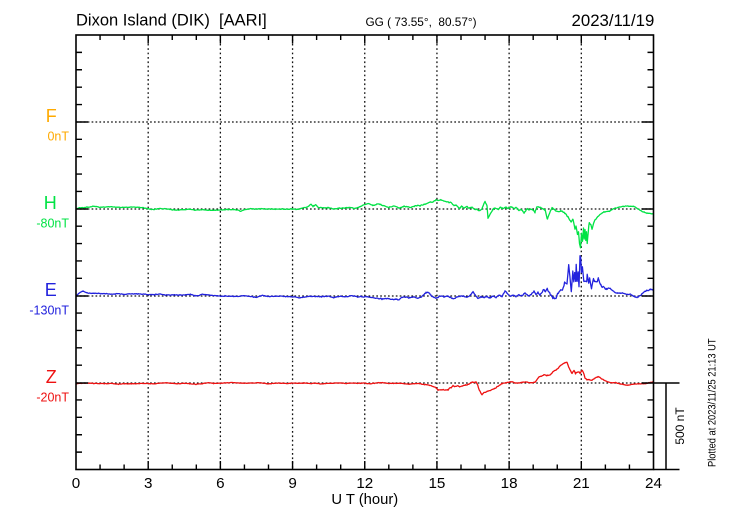  Describe the element at coordinates (292, 483) in the screenshot. I see `svg-text: 9` at that location.